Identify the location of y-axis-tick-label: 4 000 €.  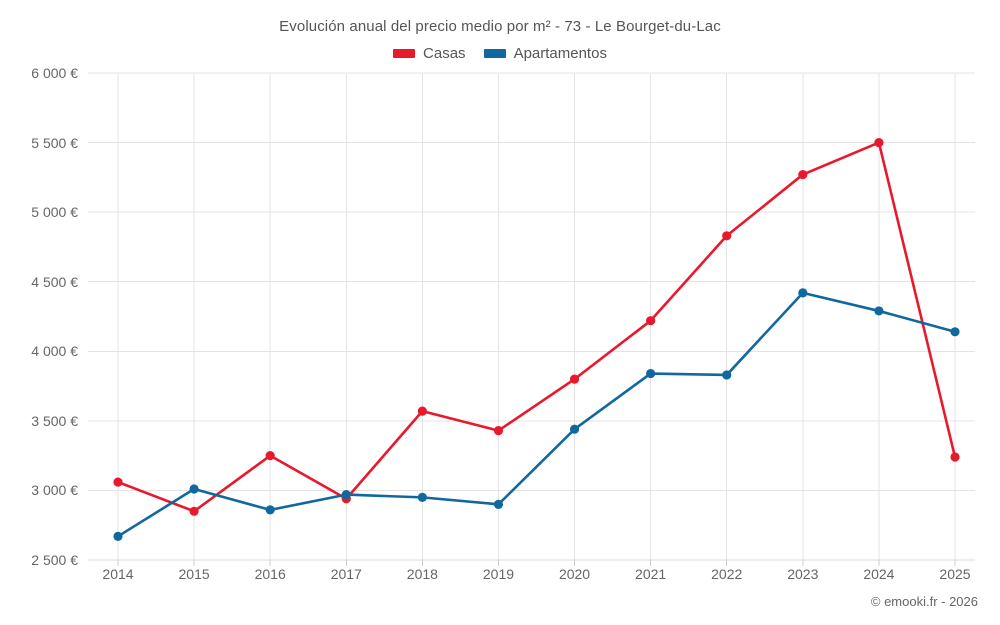
(54, 351).